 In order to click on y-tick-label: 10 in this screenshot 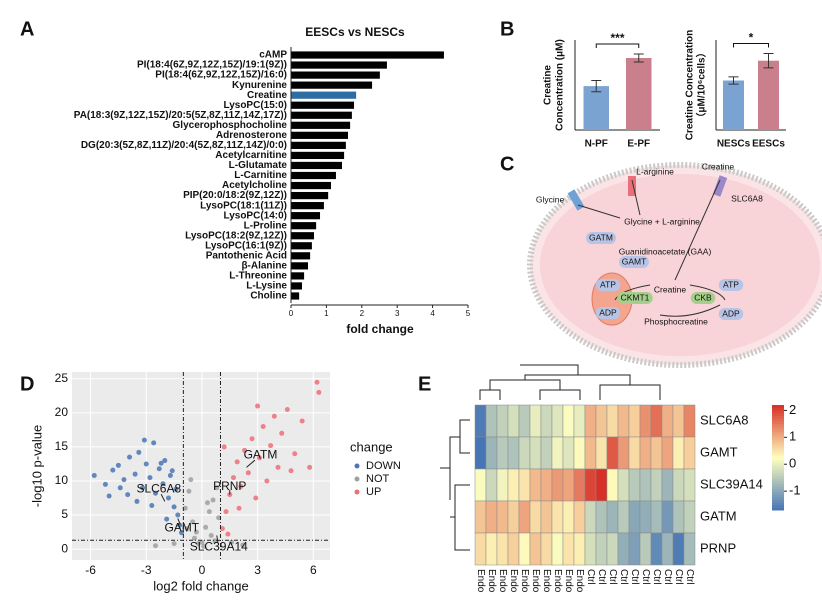, I will do `click(62, 480)`.